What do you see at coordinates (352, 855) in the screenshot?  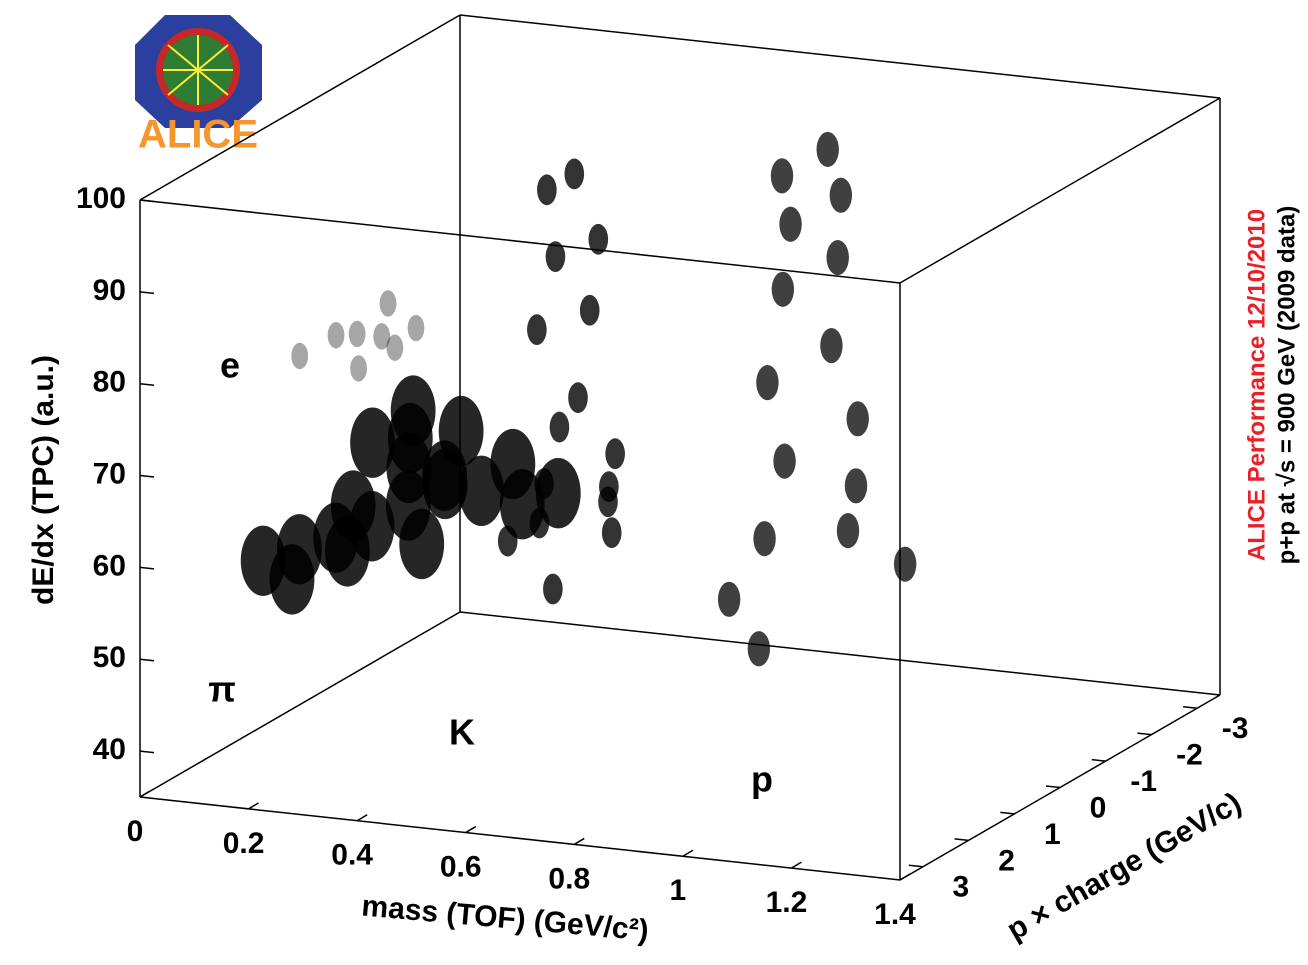 I see `x-tick-label: 0.4` at bounding box center [352, 855].